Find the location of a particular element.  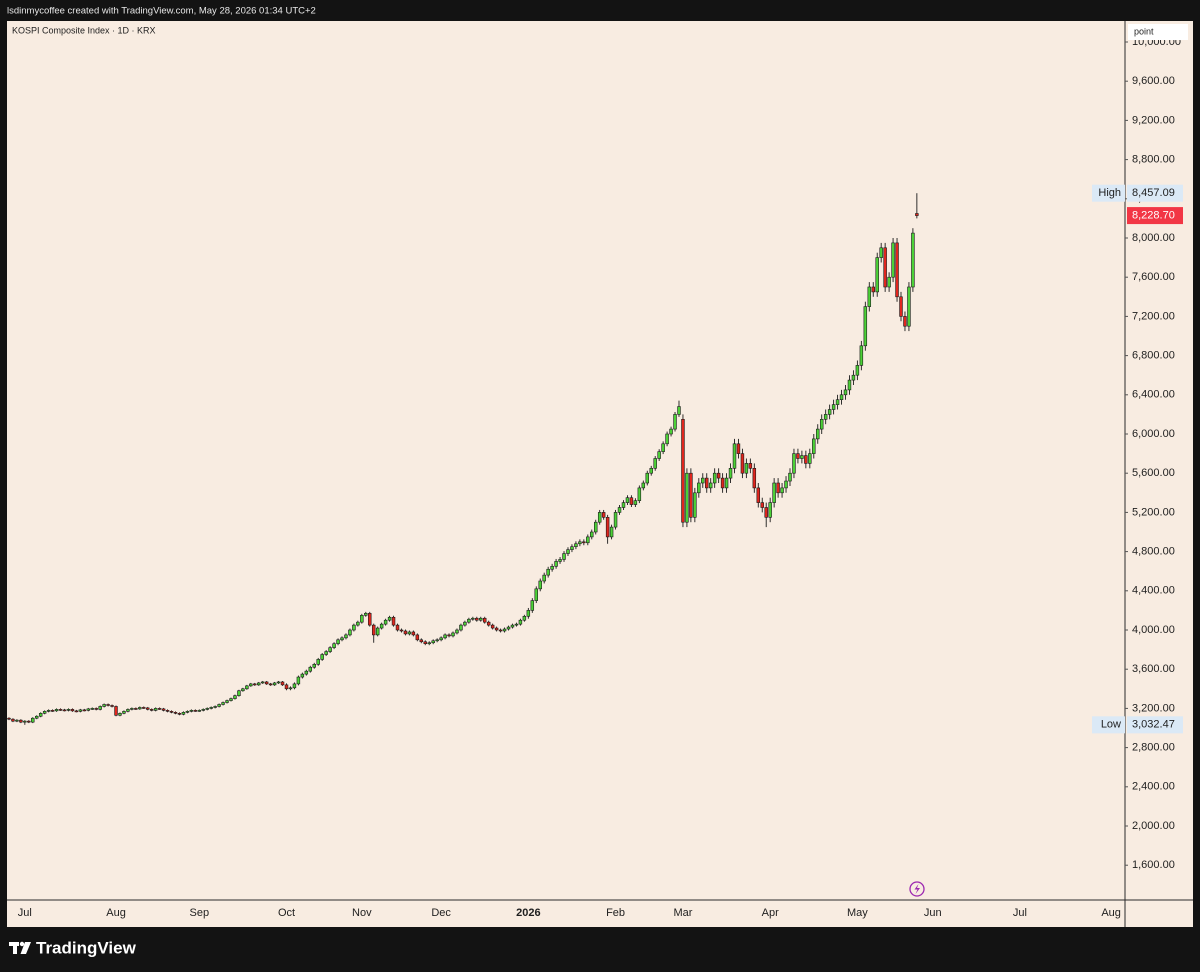

y-tick-label: 4,000.00 is located at coordinates (1153, 630).